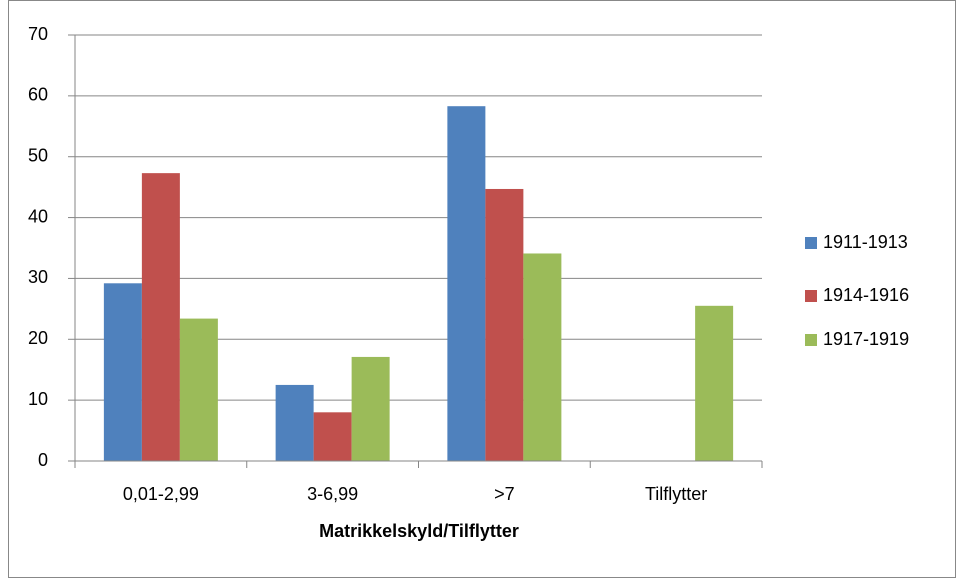 The width and height of the screenshot is (957, 579). What do you see at coordinates (332, 494) in the screenshot?
I see `x-tick-label: 3-6,99` at bounding box center [332, 494].